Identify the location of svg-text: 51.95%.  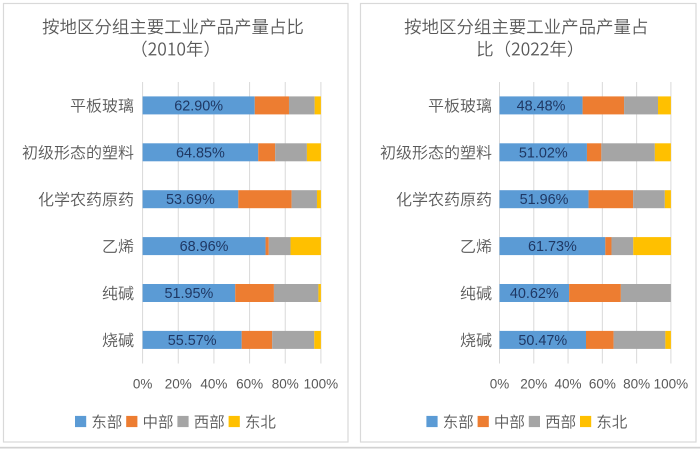
(189, 294).